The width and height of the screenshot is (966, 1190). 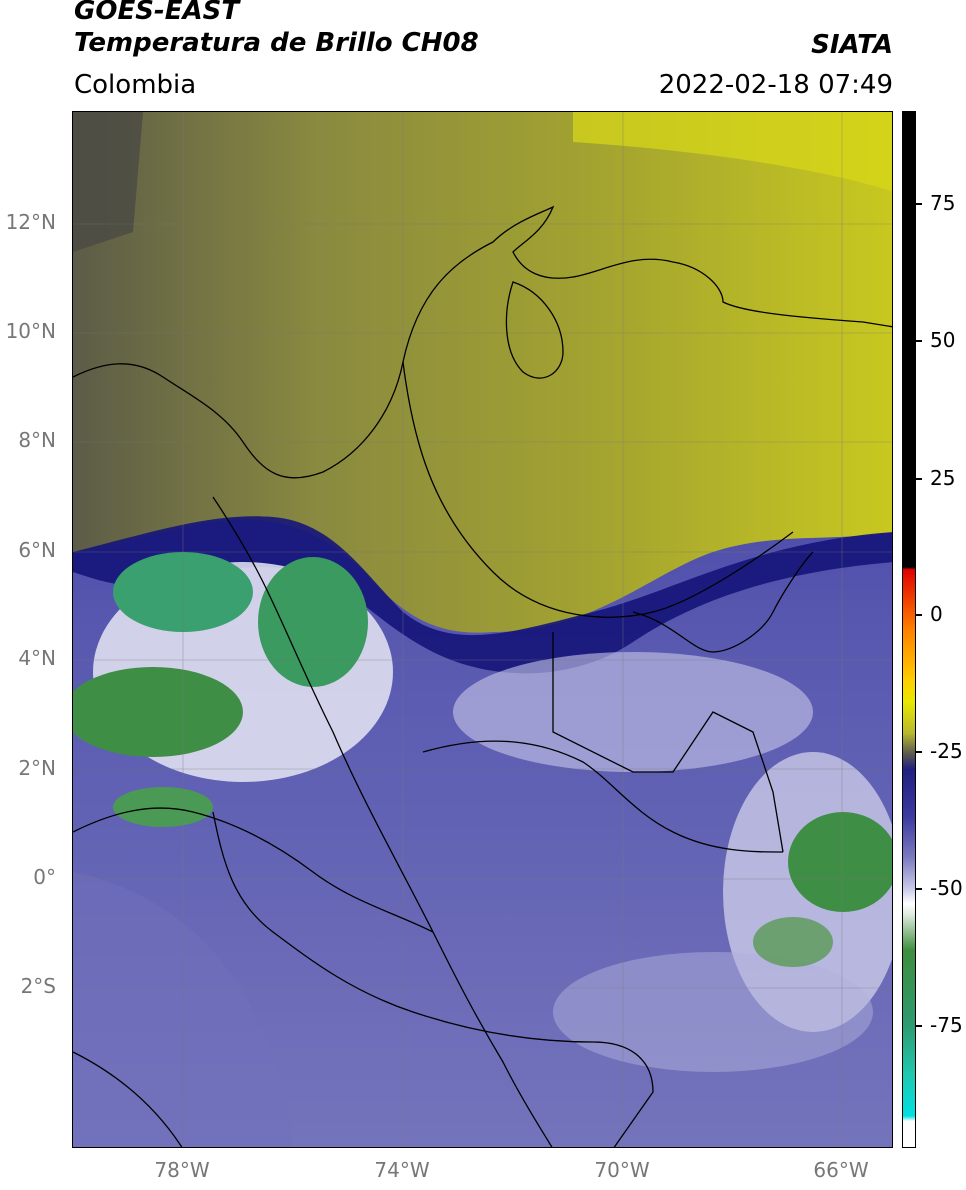 I want to click on colorbar-tick: -50, so click(x=946, y=888).